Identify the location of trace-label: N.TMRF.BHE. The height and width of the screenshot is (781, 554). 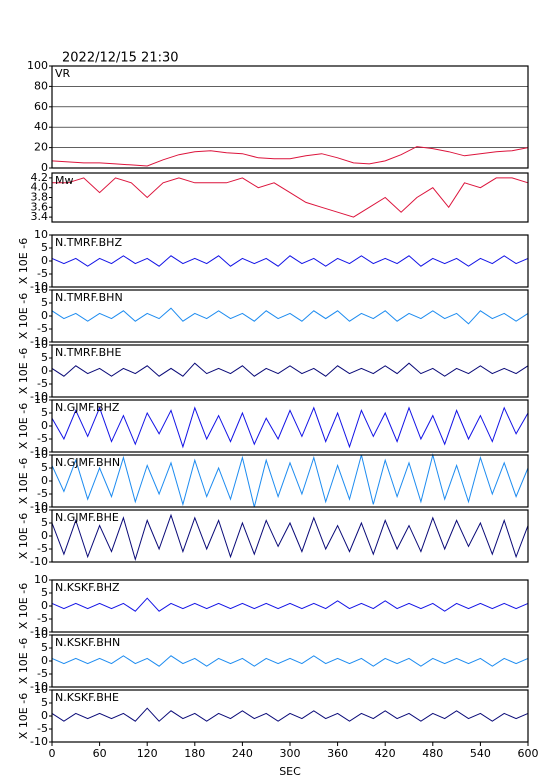
(88, 352).